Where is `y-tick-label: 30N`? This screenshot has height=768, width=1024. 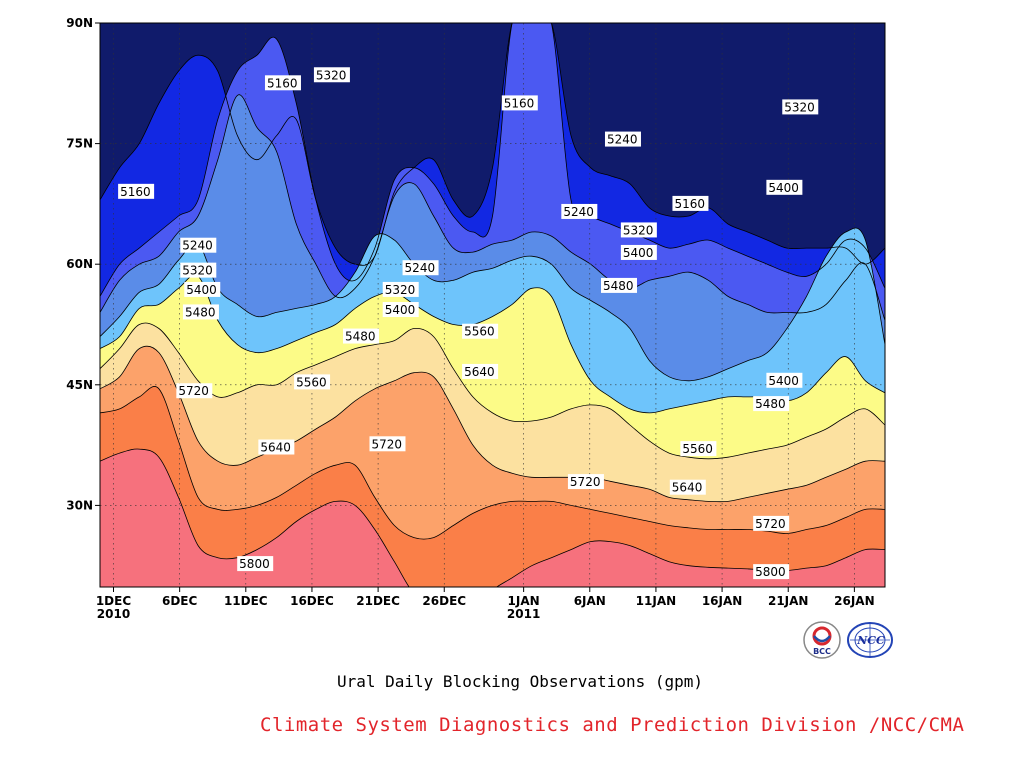 y-tick-label: 30N is located at coordinates (79, 505).